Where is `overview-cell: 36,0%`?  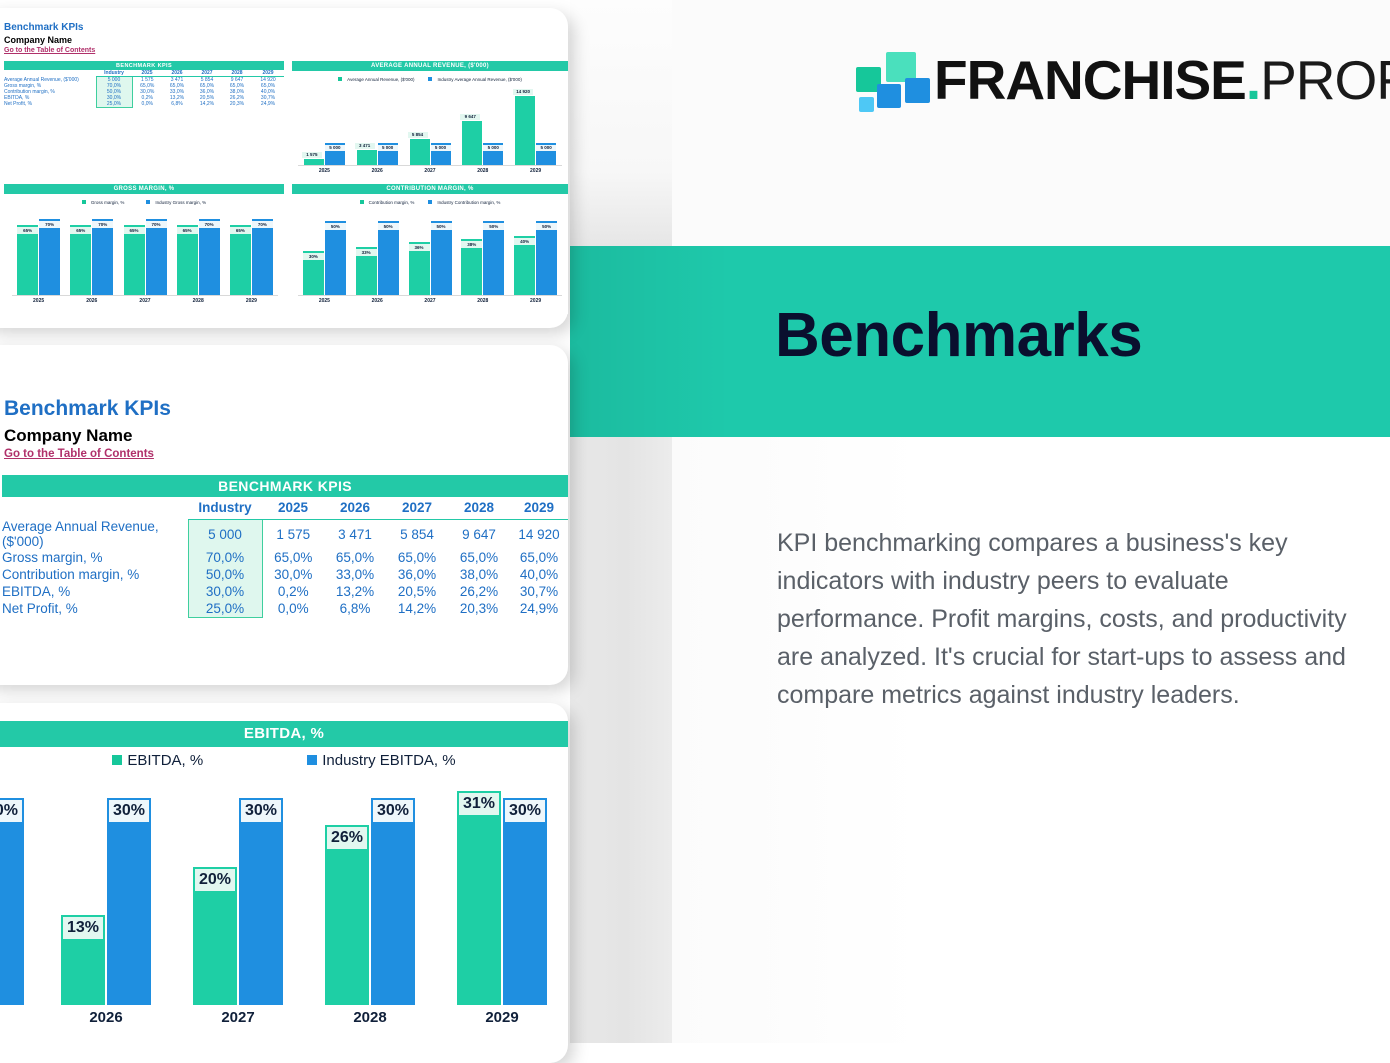
overview-cell: 36,0% is located at coordinates (207, 92).